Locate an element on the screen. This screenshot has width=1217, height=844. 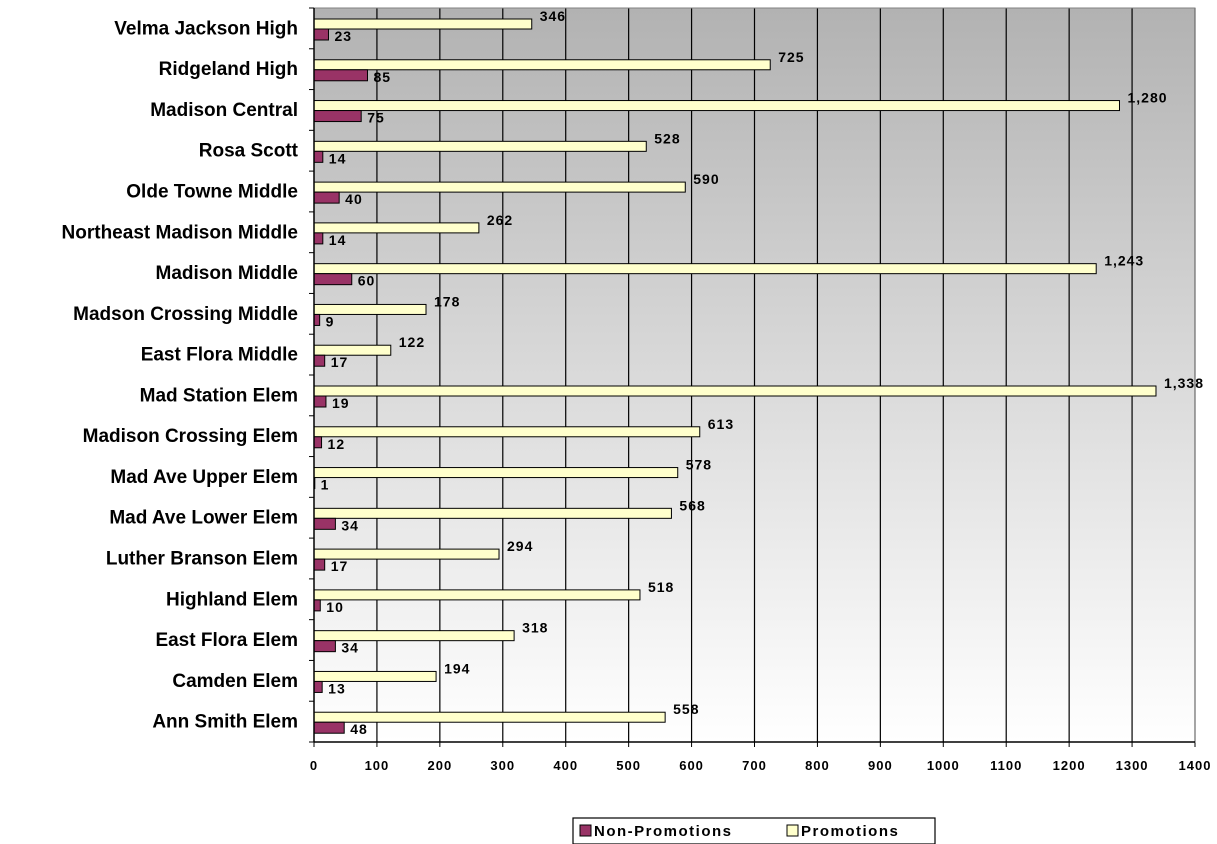
legend-swatch-non-promotions is located at coordinates (585, 830).